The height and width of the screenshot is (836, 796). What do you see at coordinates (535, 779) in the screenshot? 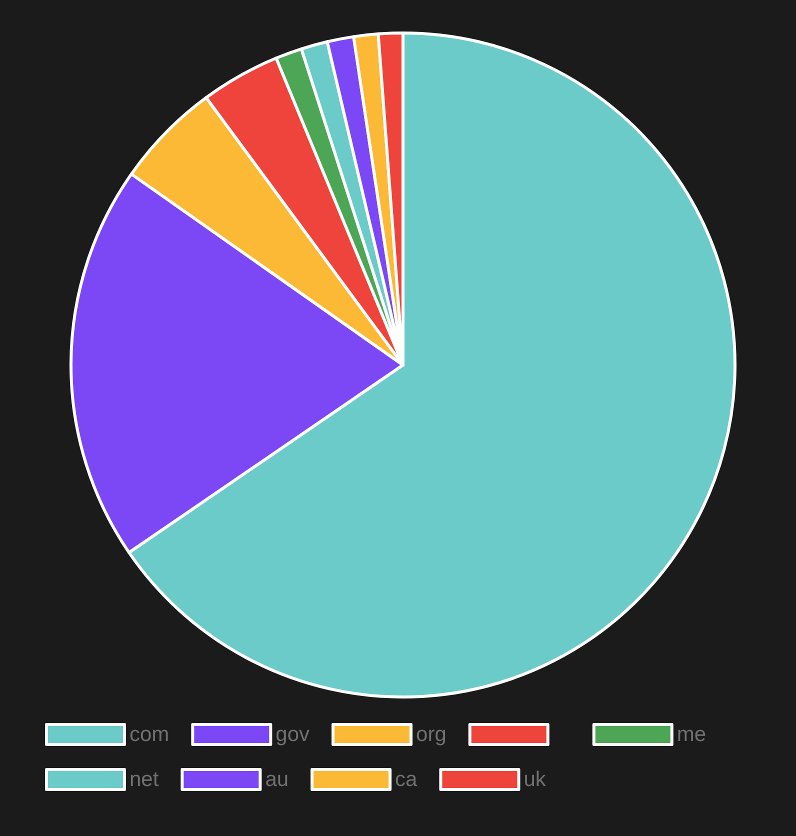
I see `legend-label: uk` at bounding box center [535, 779].